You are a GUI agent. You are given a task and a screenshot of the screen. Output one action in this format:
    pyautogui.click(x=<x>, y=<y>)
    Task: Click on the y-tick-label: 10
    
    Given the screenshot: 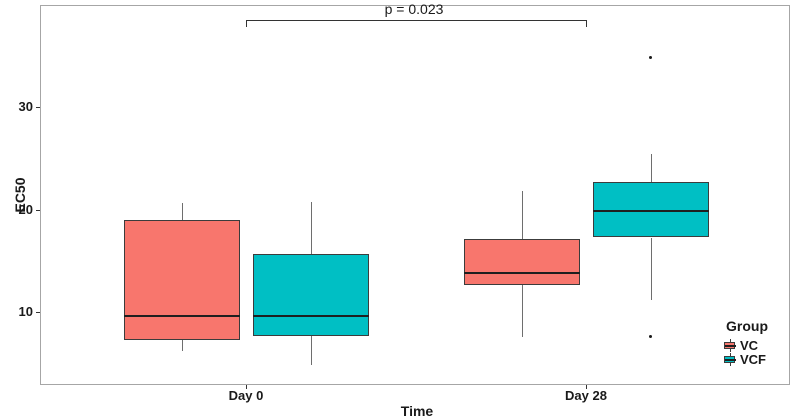 What is the action you would take?
    pyautogui.click(x=25, y=312)
    